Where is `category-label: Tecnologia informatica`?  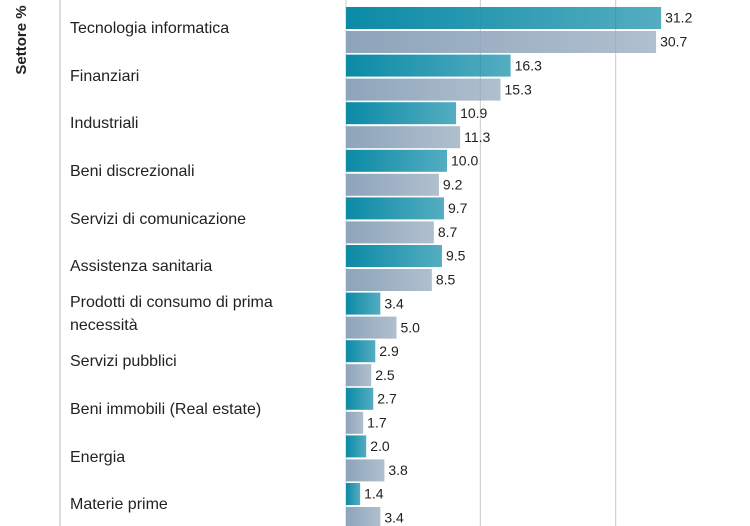
category-label: Tecnologia informatica is located at coordinates (150, 29).